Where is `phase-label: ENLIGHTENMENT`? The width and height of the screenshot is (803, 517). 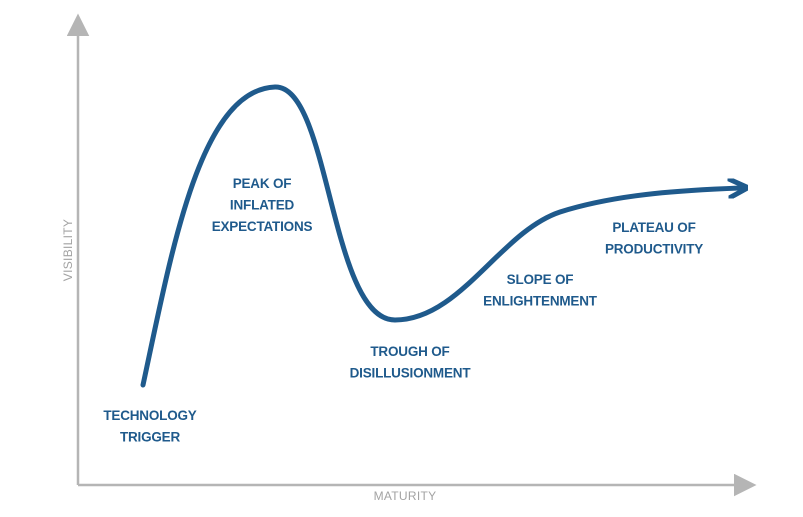
phase-label: ENLIGHTENMENT is located at coordinates (540, 301).